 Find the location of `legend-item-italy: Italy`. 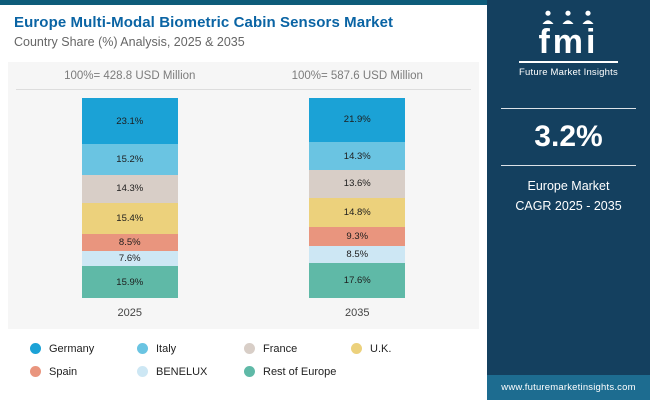

legend-item-italy: Italy is located at coordinates (190, 349).